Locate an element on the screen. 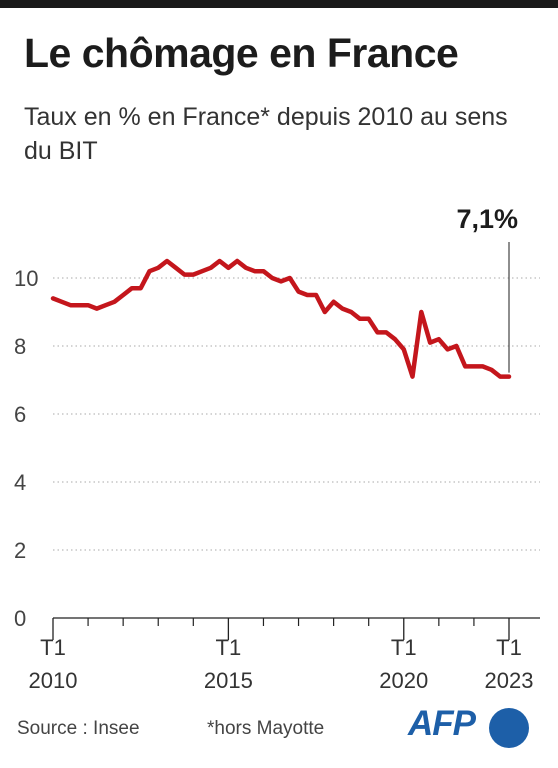 The width and height of the screenshot is (558, 768). y-tick-label-8: 8 is located at coordinates (20, 346).